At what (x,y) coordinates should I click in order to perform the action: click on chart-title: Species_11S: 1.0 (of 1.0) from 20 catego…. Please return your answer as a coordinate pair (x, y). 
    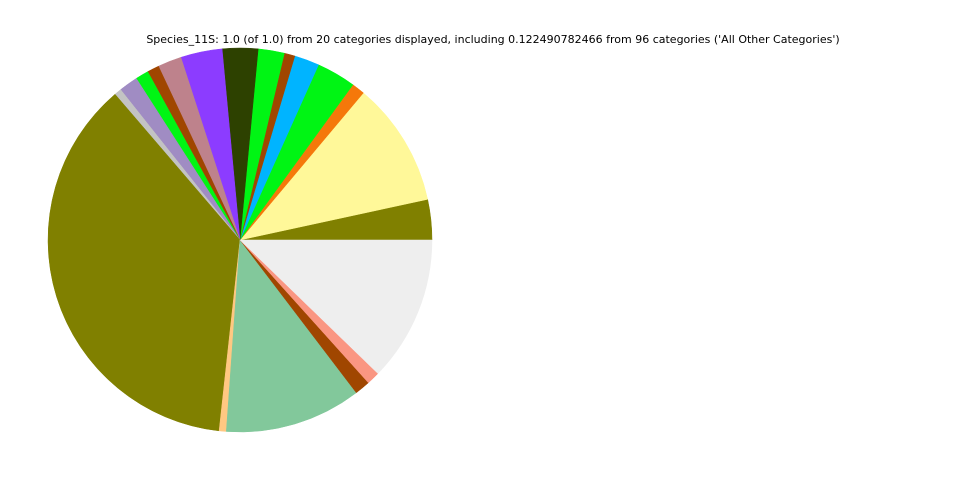
    Looking at the image, I should click on (493, 39).